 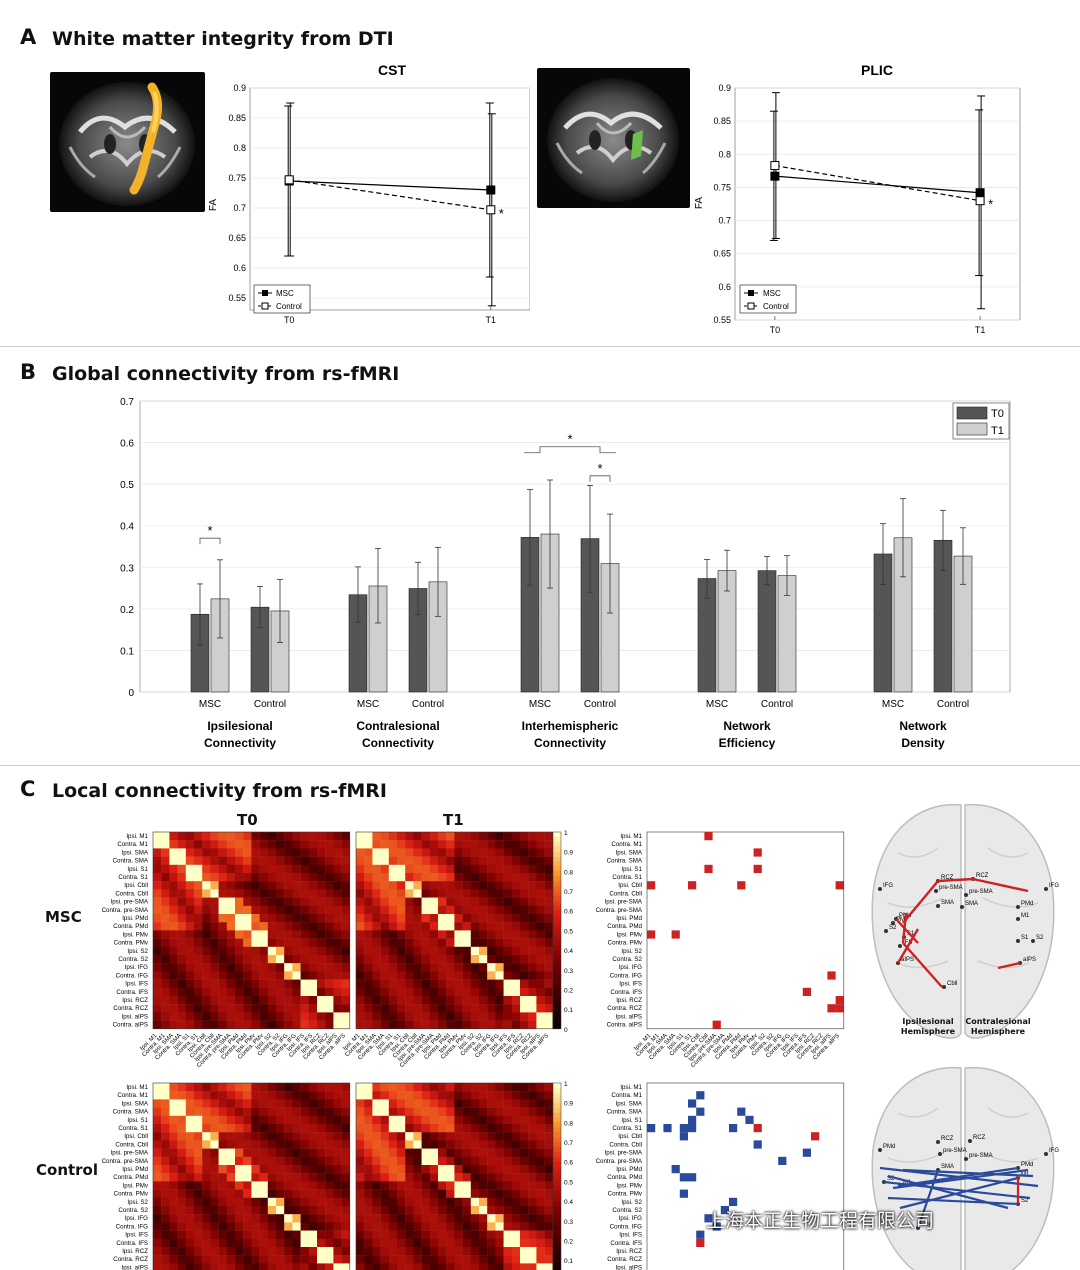 I want to click on plic-legend-control: Control, so click(x=776, y=306).